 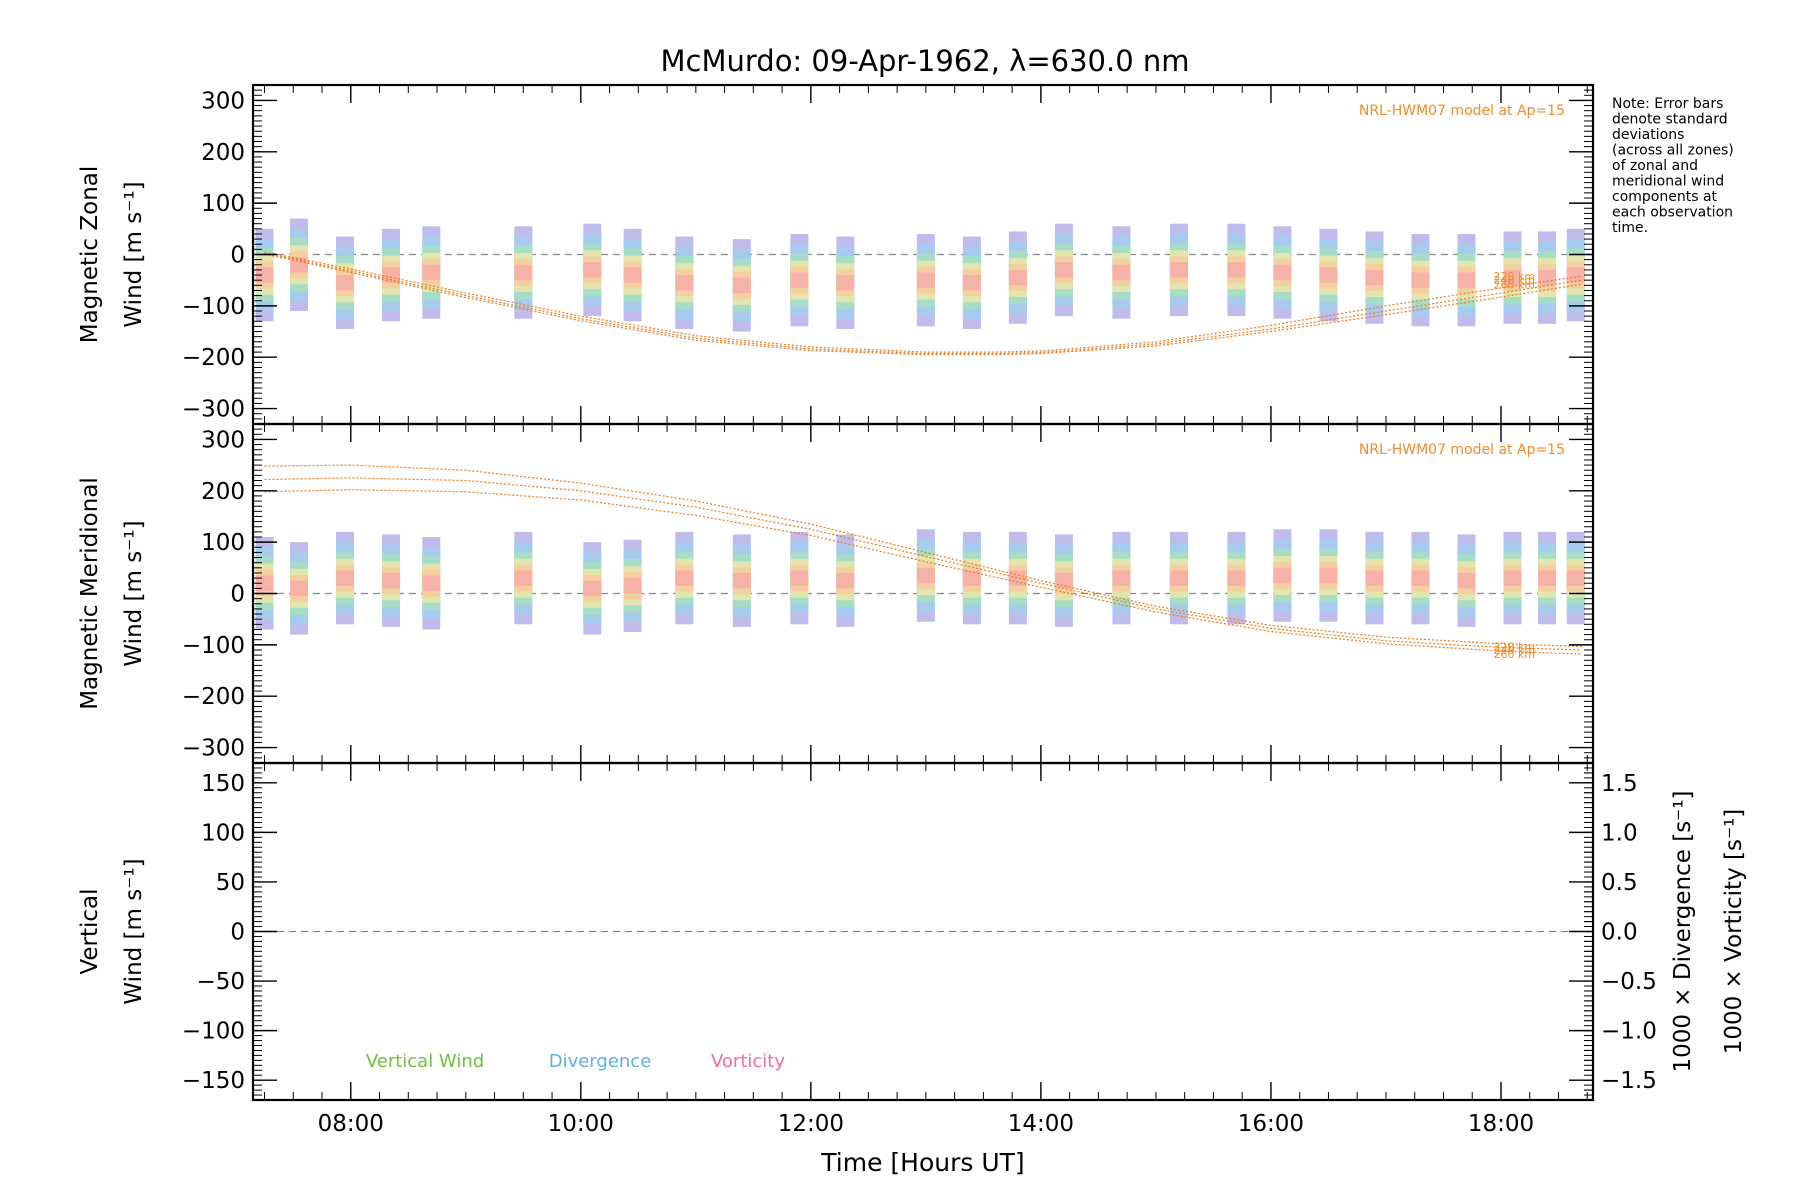 What do you see at coordinates (230, 883) in the screenshot?
I see `y-tick-label: 50` at bounding box center [230, 883].